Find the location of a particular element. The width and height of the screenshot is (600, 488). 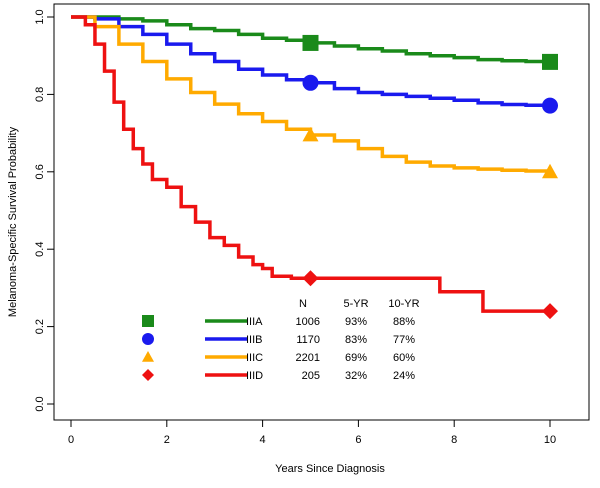

legend-n-iiid: 205 is located at coordinates (311, 376).